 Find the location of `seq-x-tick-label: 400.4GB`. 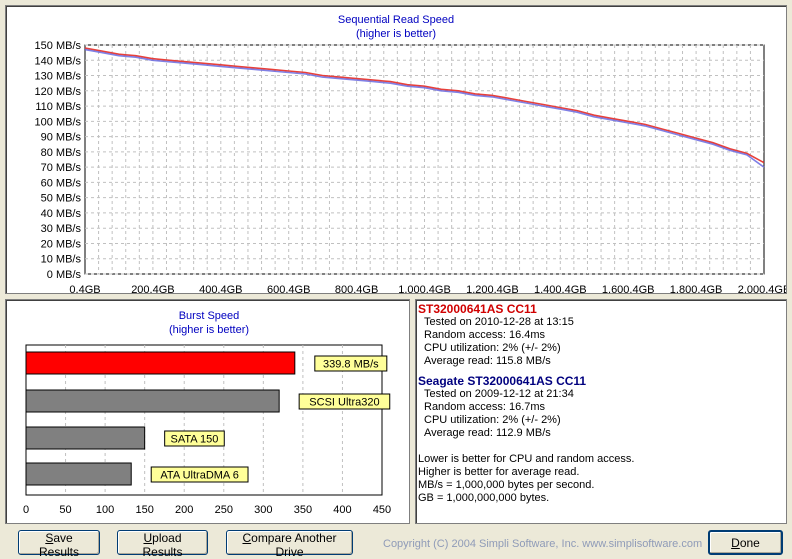

seq-x-tick-label: 400.4GB is located at coordinates (220, 288).